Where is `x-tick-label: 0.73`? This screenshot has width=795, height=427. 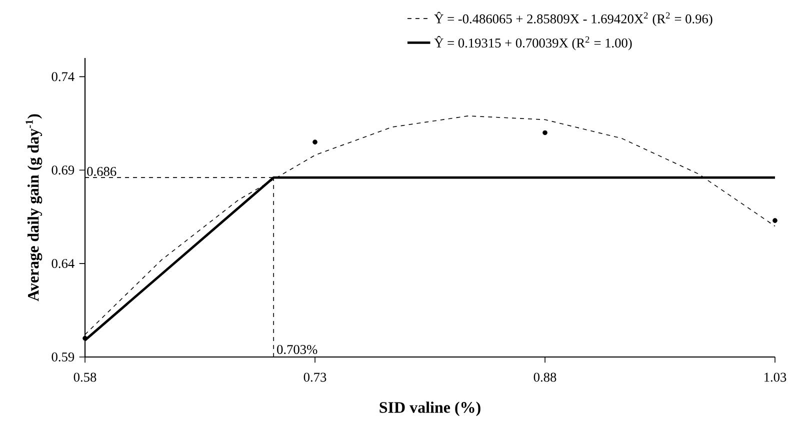
x-tick-label: 0.73 is located at coordinates (315, 377).